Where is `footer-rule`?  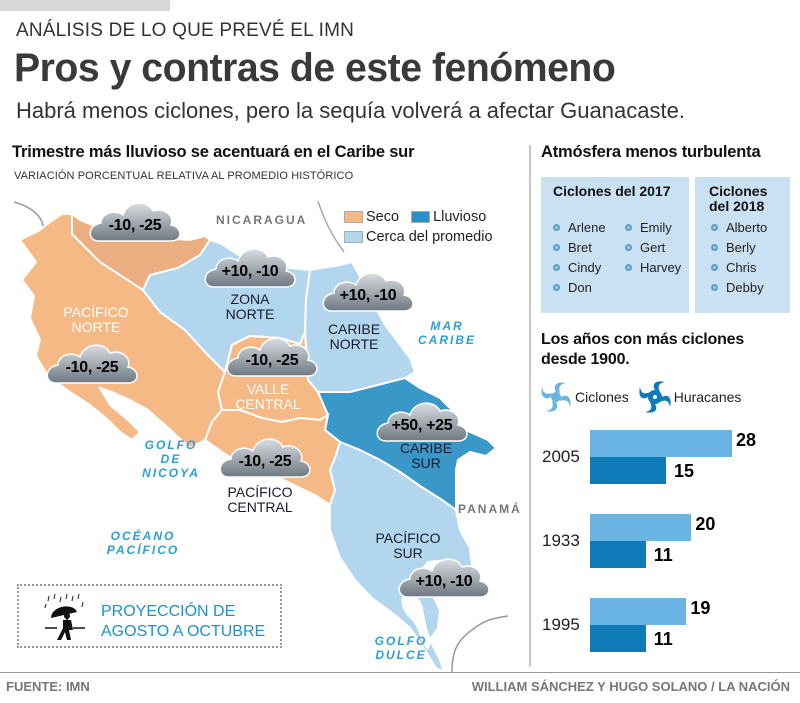 footer-rule is located at coordinates (400, 672).